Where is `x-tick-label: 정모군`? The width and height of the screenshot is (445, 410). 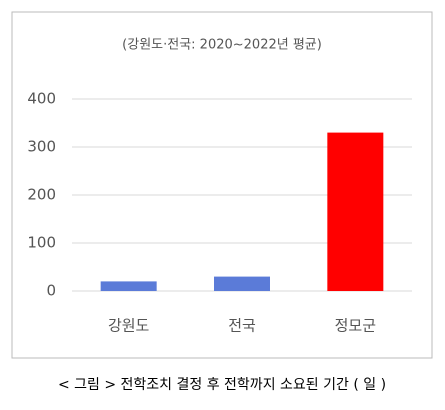
x-tick-label: 정모군 is located at coordinates (356, 326).